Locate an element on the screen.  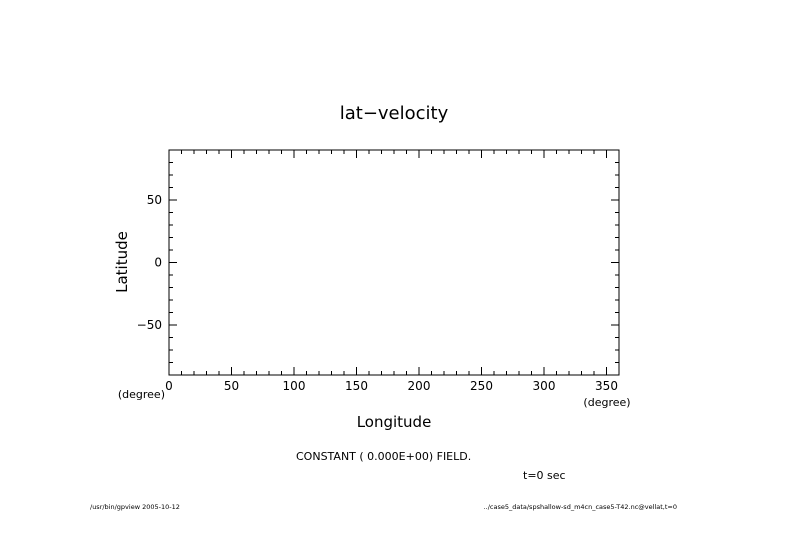
x-tick-label: 350 is located at coordinates (606, 386).